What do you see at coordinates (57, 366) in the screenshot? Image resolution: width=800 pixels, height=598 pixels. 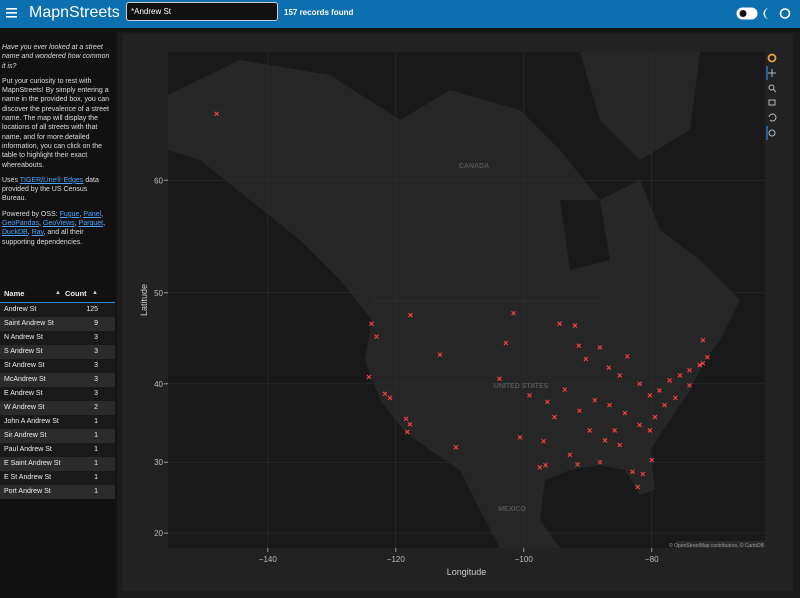 I see `table-row: St Andrew St 3` at bounding box center [57, 366].